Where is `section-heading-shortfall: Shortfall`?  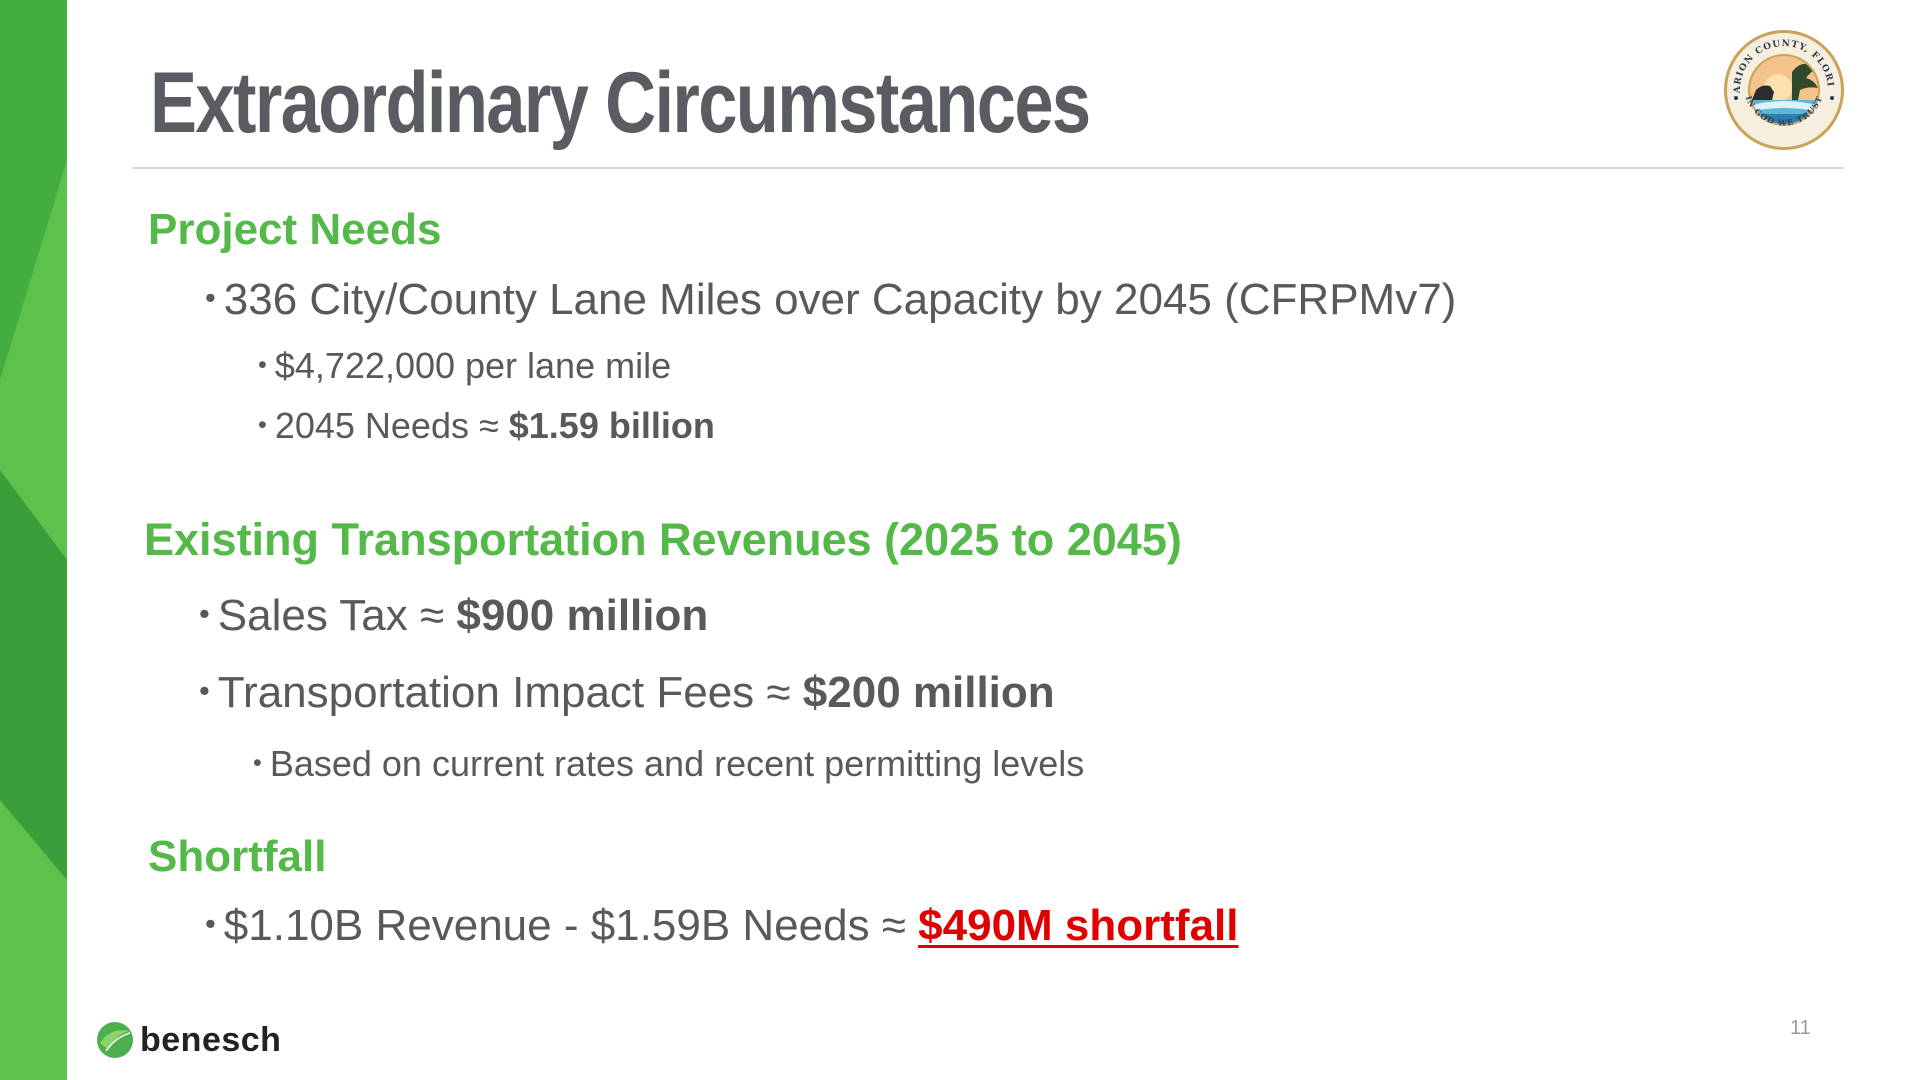
section-heading-shortfall: Shortfall is located at coordinates (237, 856).